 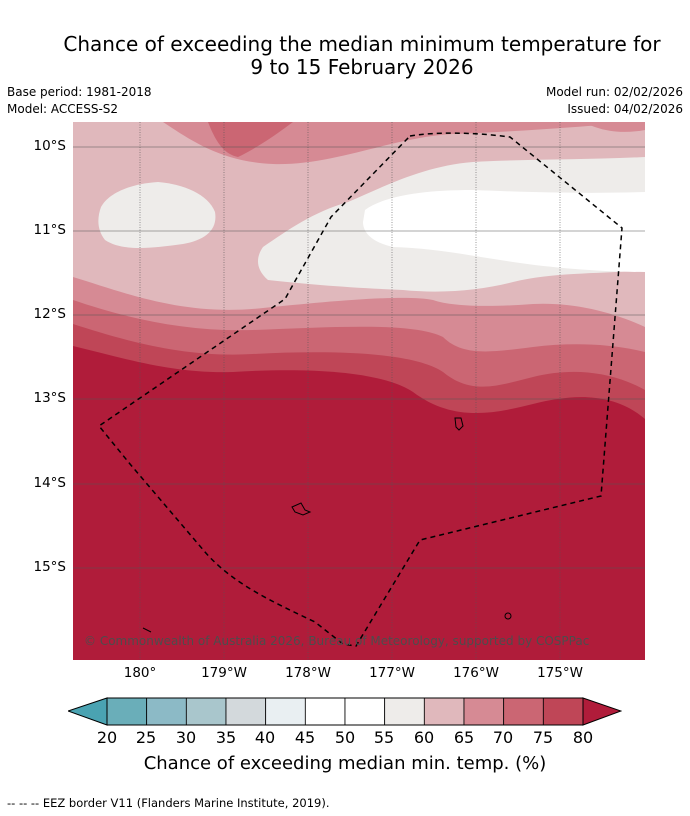 What do you see at coordinates (186, 737) in the screenshot?
I see `colorbar-label-30: 30` at bounding box center [186, 737].